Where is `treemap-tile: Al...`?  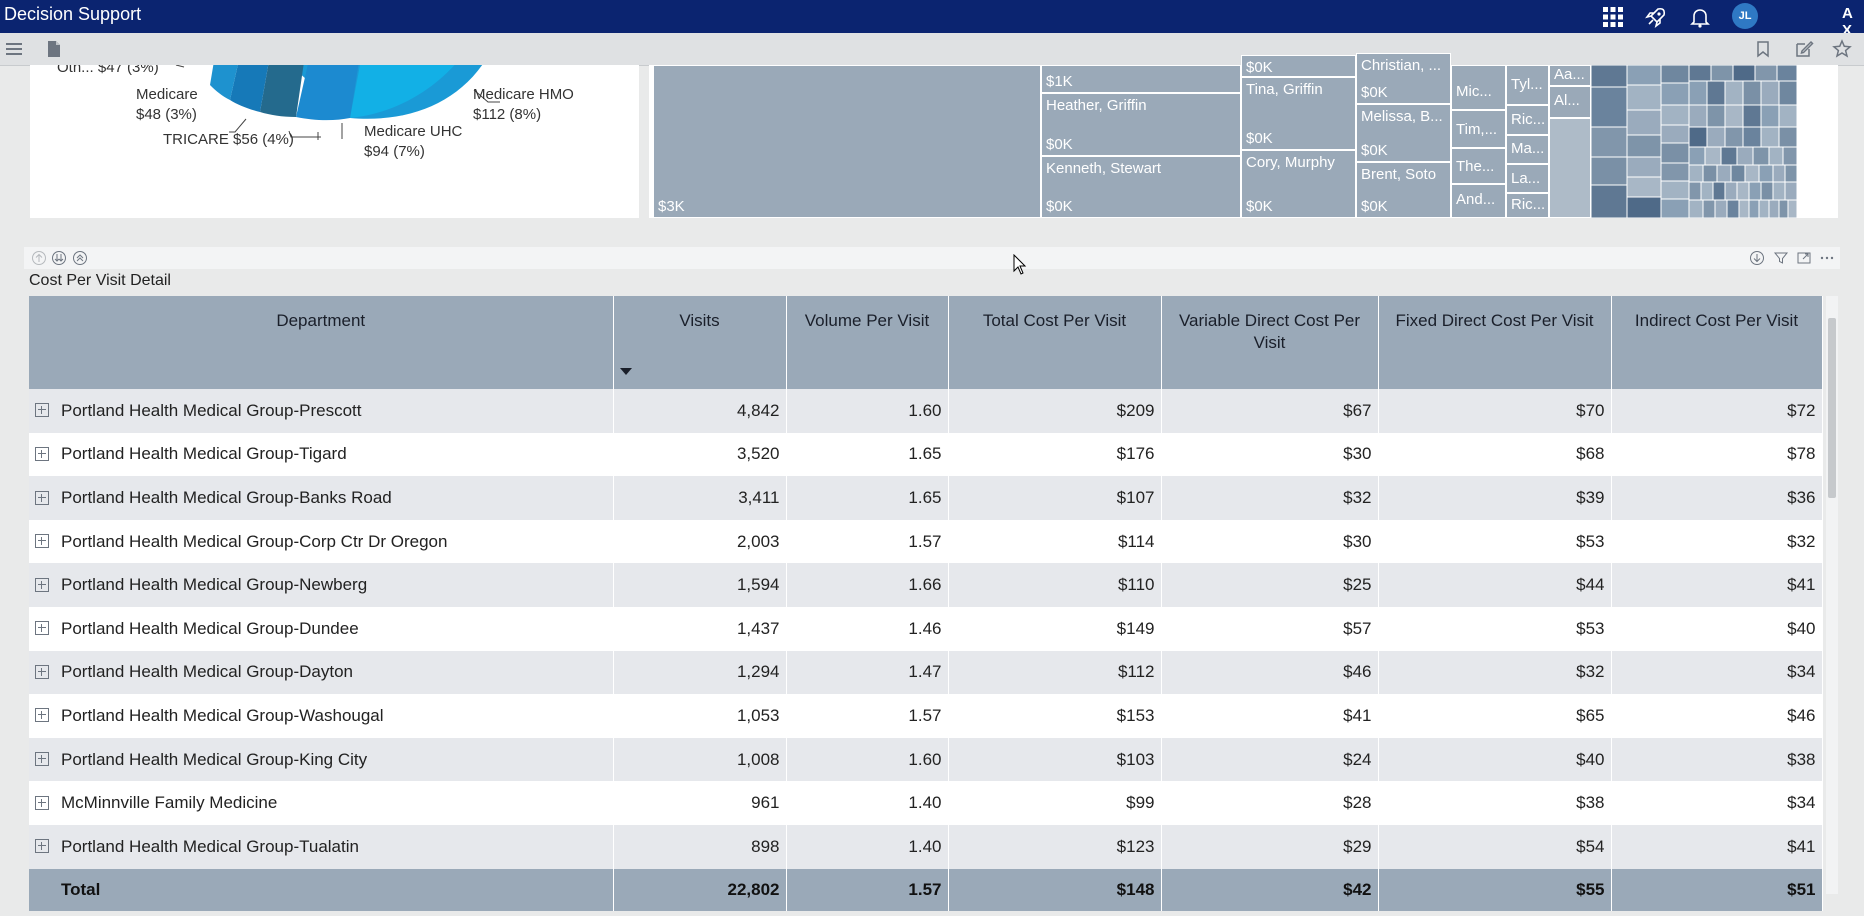 treemap-tile: Al... is located at coordinates (1570, 102).